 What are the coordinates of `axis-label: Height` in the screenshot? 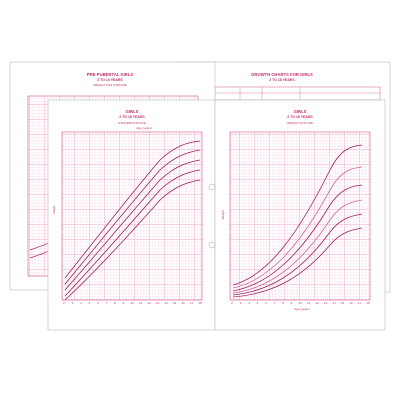 It's located at (54, 209).